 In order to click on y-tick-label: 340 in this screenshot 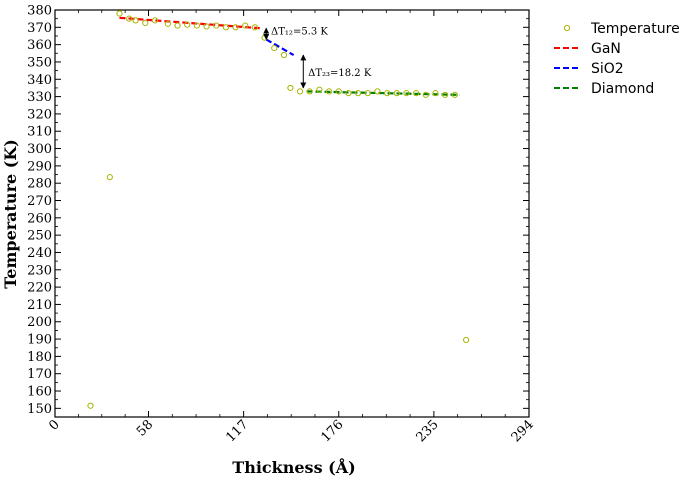, I will do `click(39, 80)`.